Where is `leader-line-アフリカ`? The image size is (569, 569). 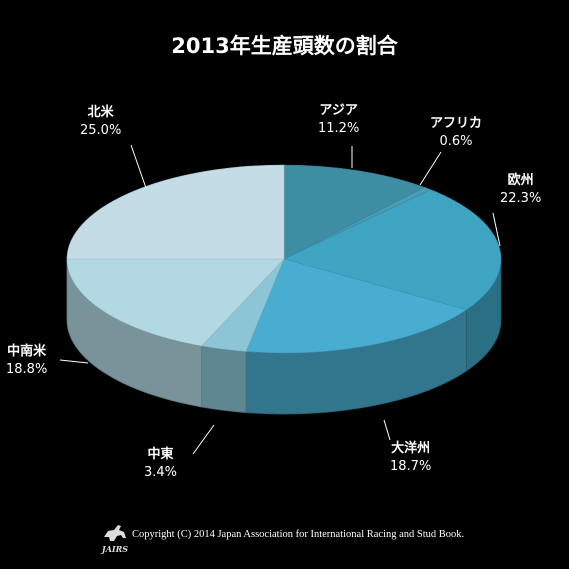
leader-line-アフリカ is located at coordinates (430, 168).